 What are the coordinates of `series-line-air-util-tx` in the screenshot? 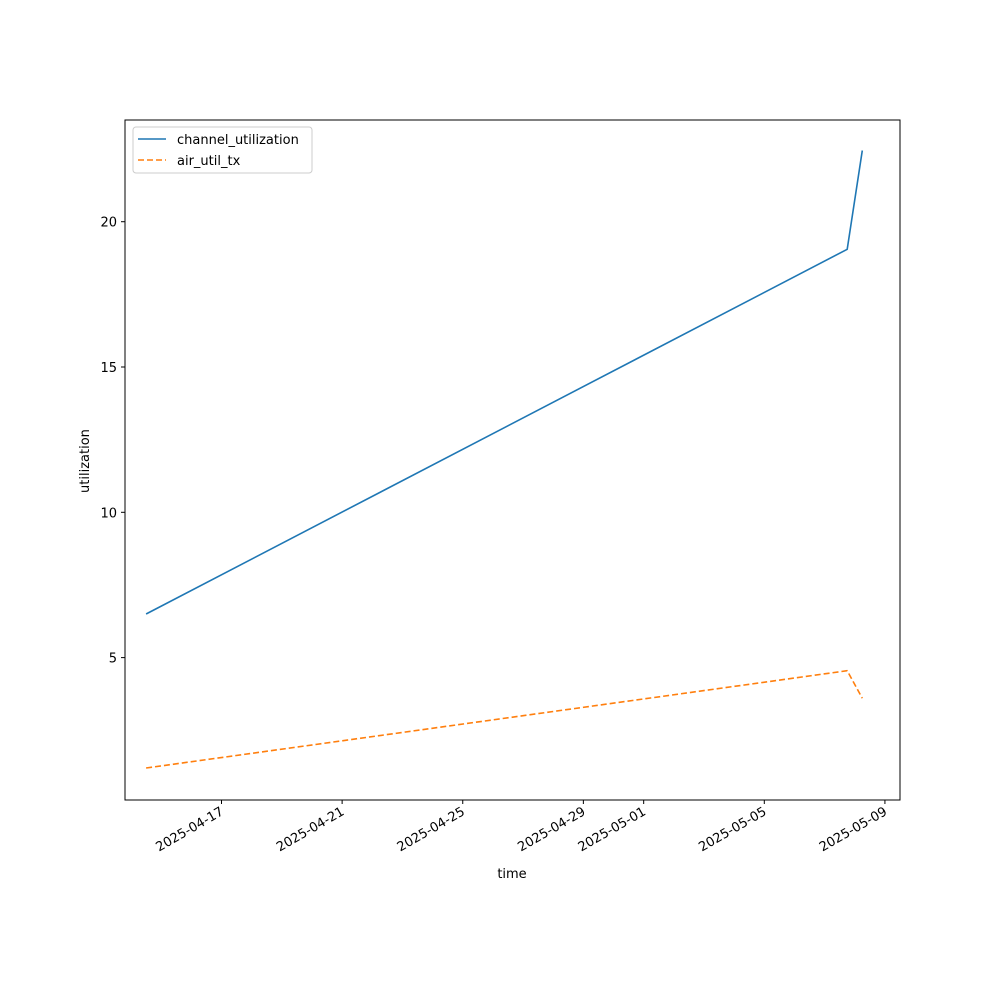 It's located at (504, 719).